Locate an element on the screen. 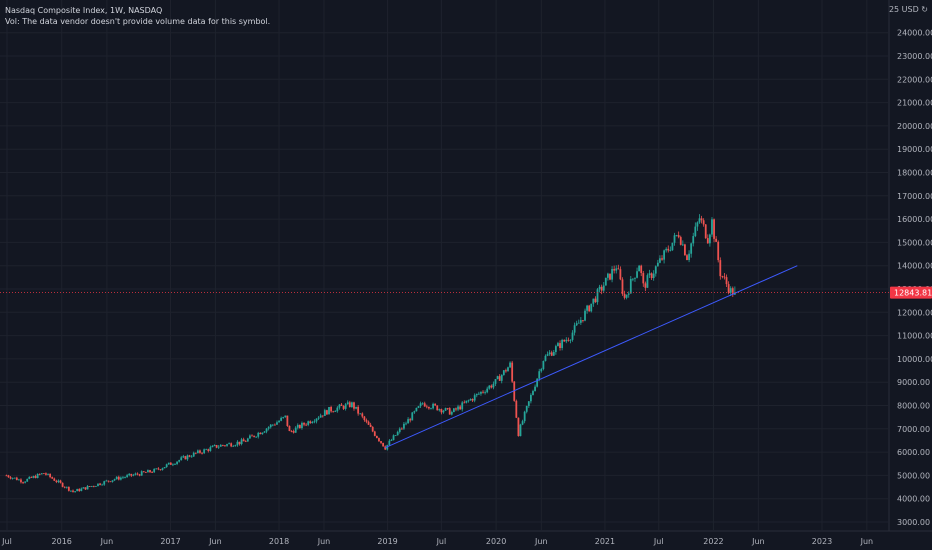  last-price-label: 12843.81 is located at coordinates (913, 293).